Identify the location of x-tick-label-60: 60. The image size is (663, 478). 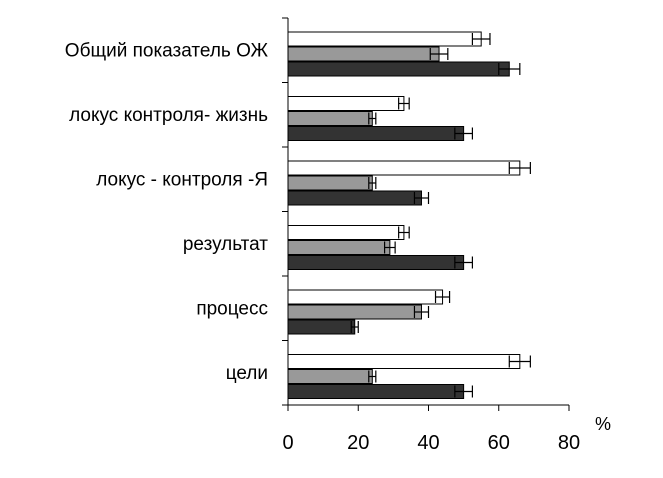
(499, 443).